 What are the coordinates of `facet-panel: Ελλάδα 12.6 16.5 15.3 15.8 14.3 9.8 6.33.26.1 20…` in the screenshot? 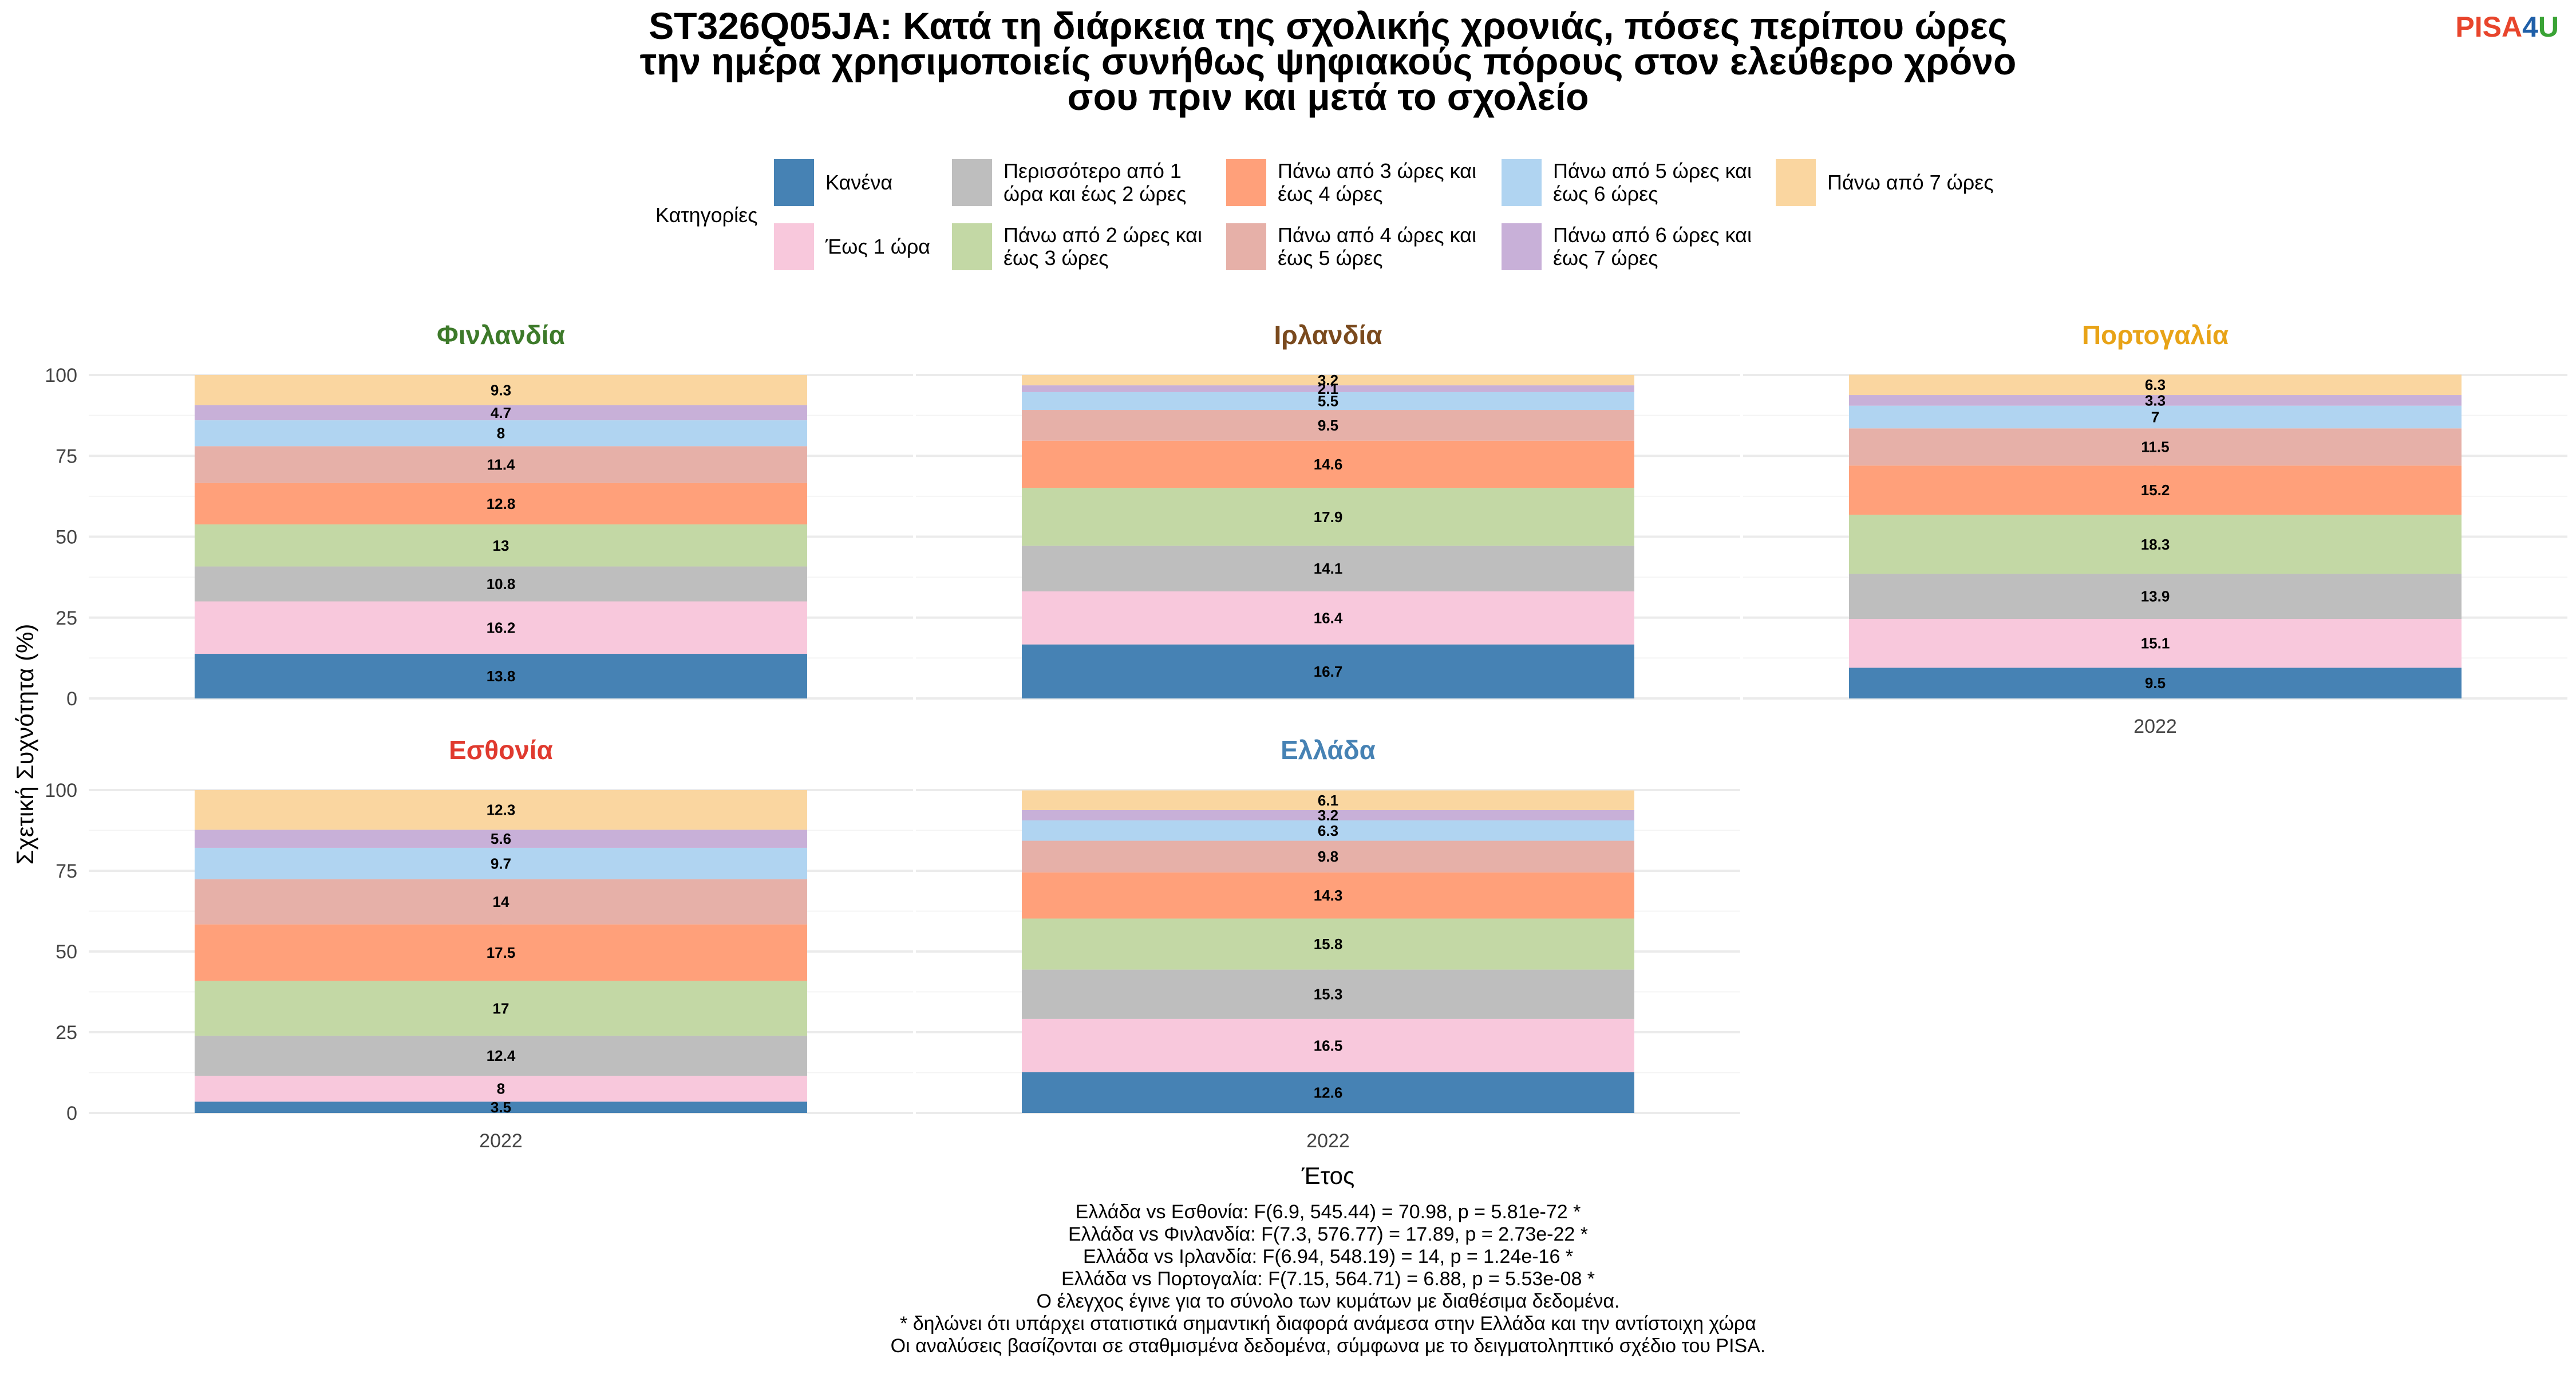 It's located at (1328, 944).